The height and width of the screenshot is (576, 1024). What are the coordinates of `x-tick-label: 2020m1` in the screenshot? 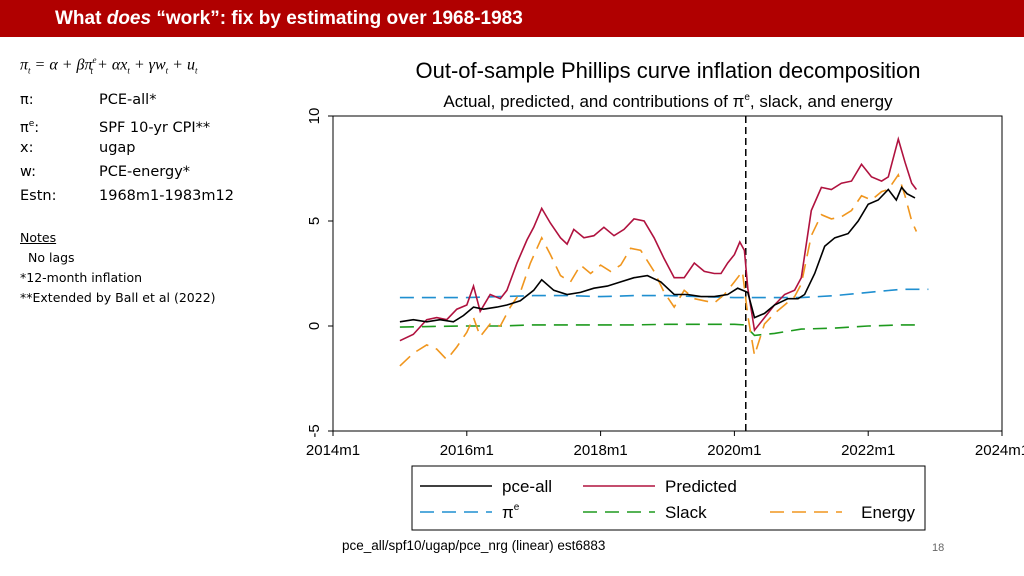 It's located at (734, 450).